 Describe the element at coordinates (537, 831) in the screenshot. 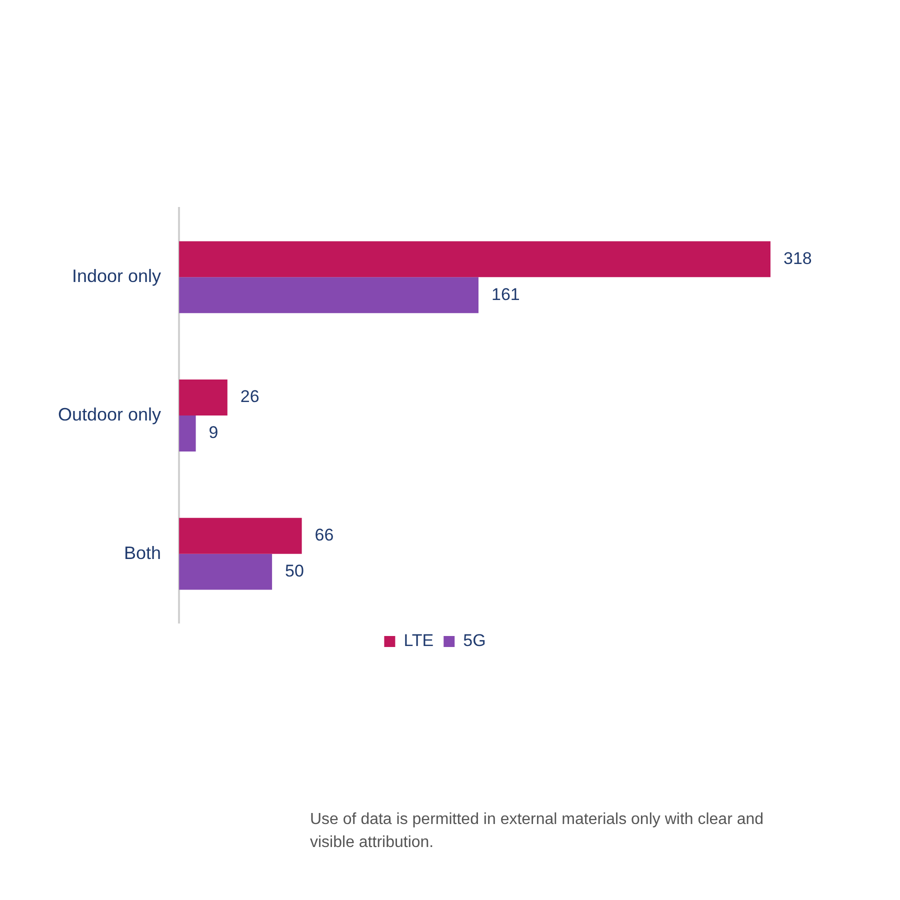

I see `text: Use of data is permitted in external materials only with clear and visible attribution.` at that location.